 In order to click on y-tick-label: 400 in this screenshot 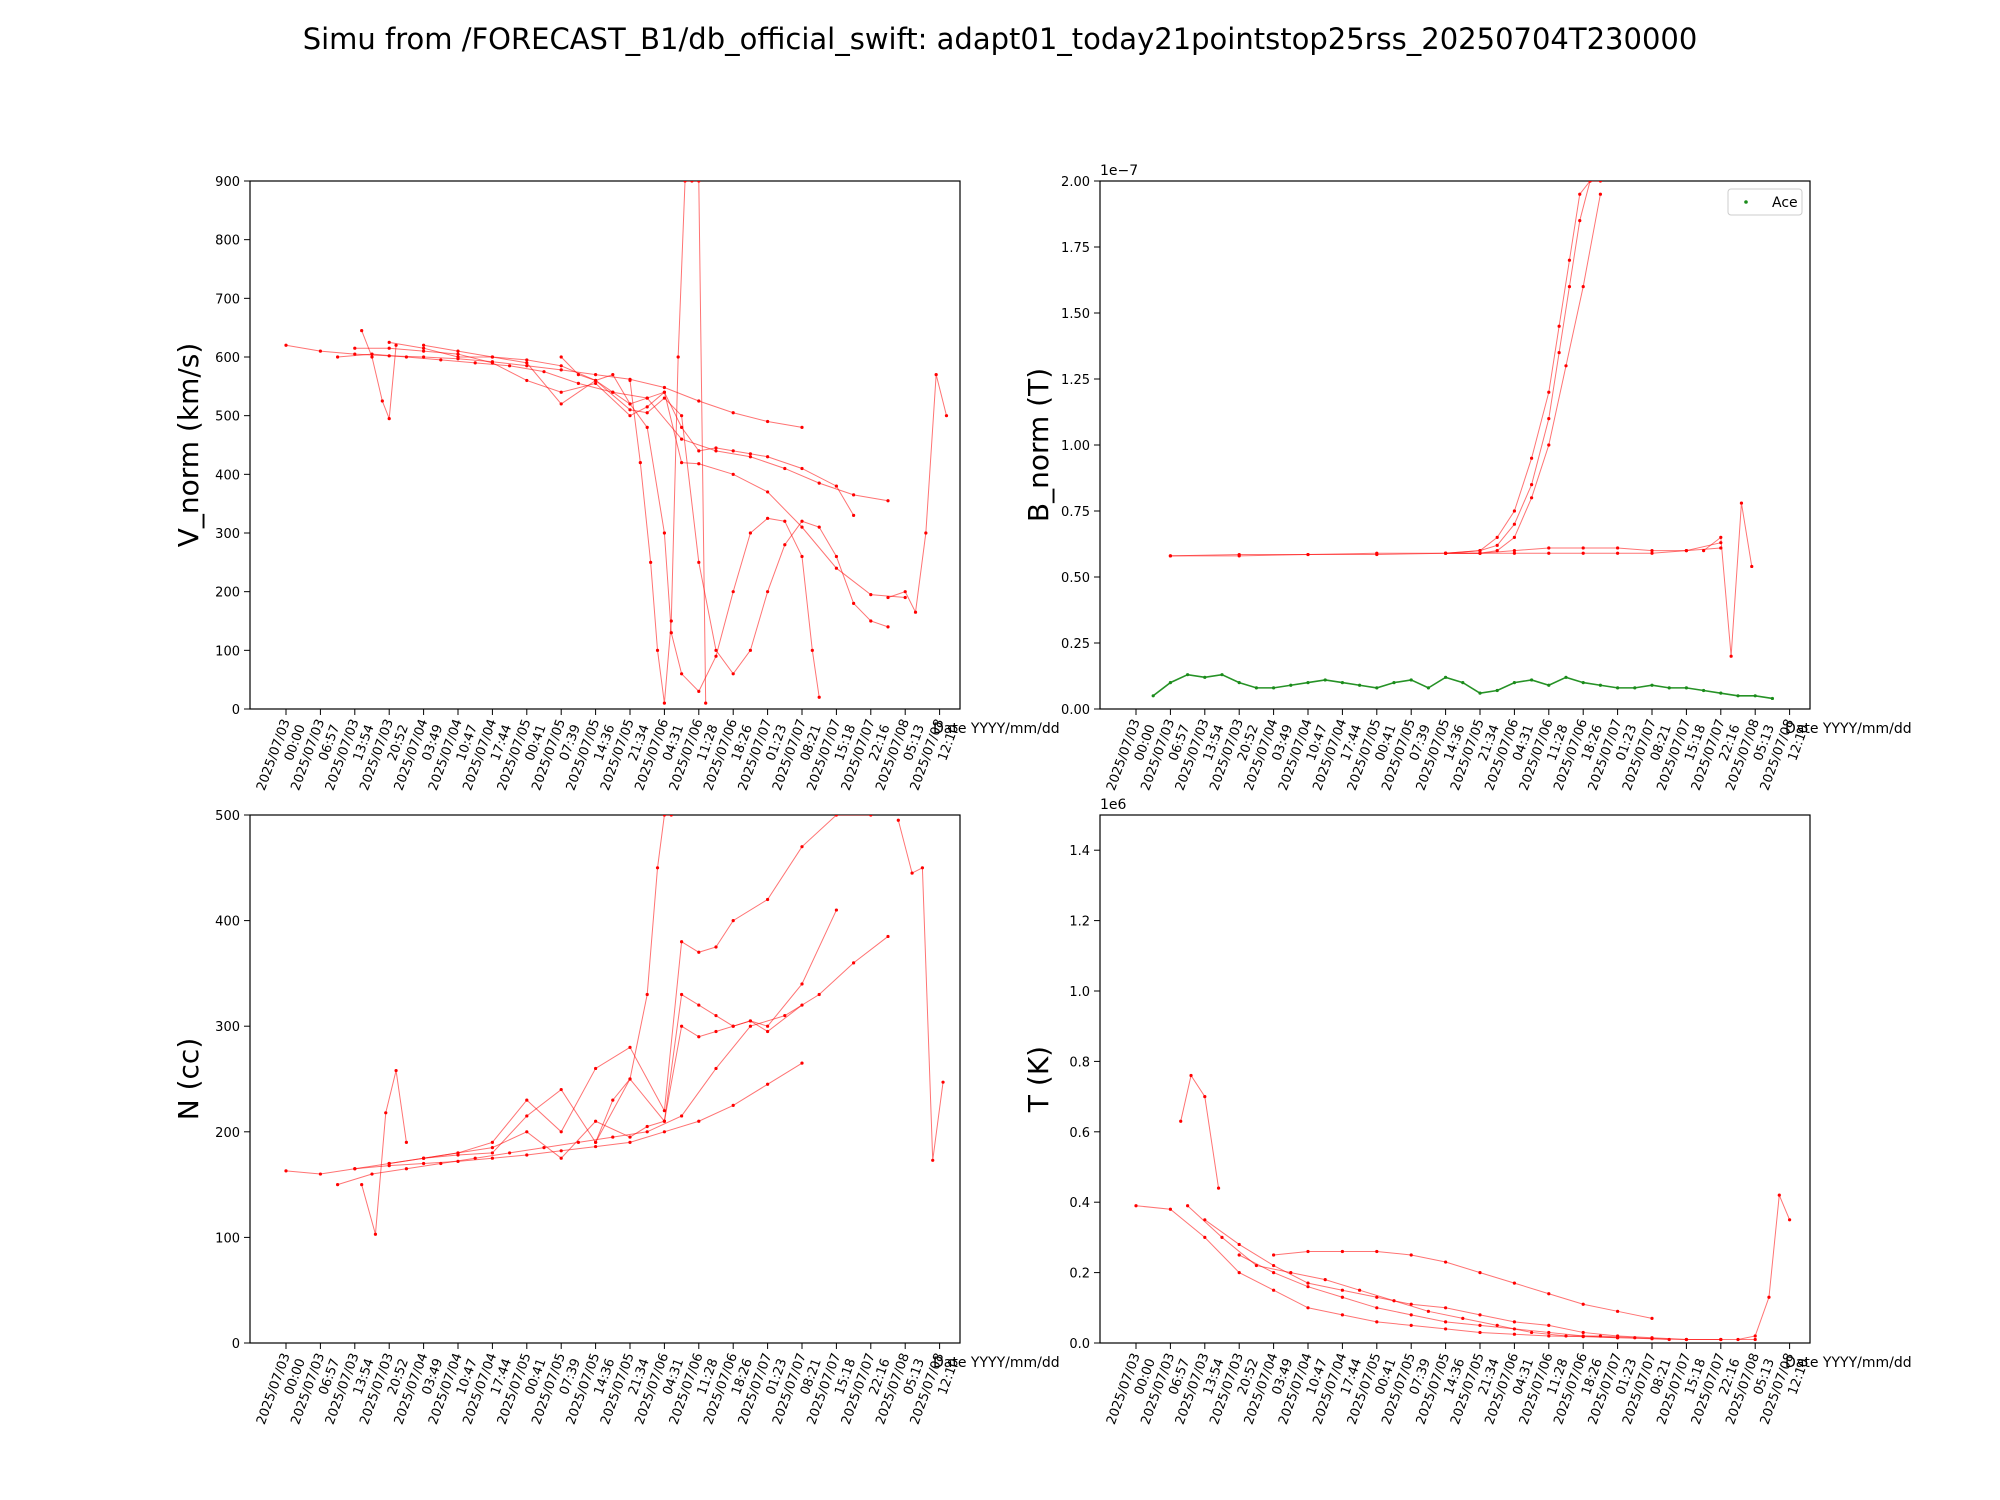, I will do `click(227, 475)`.